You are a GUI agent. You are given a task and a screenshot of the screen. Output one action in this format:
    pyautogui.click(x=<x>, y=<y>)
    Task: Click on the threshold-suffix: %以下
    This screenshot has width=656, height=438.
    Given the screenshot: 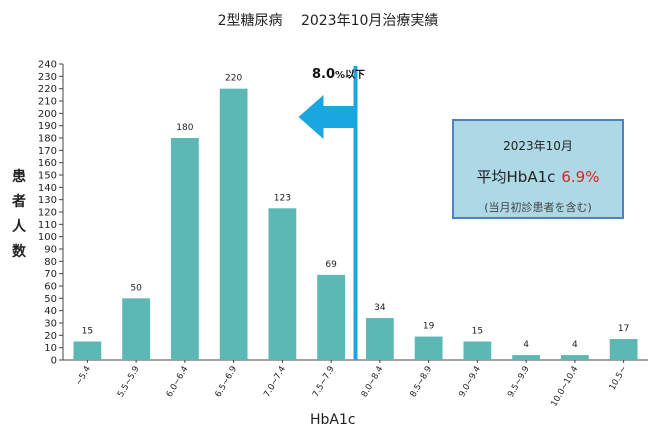 What is the action you would take?
    pyautogui.click(x=350, y=75)
    